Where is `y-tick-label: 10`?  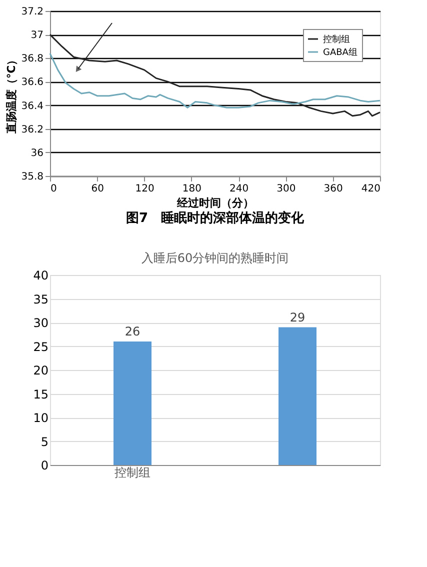
y-tick-label: 10 is located at coordinates (40, 418).